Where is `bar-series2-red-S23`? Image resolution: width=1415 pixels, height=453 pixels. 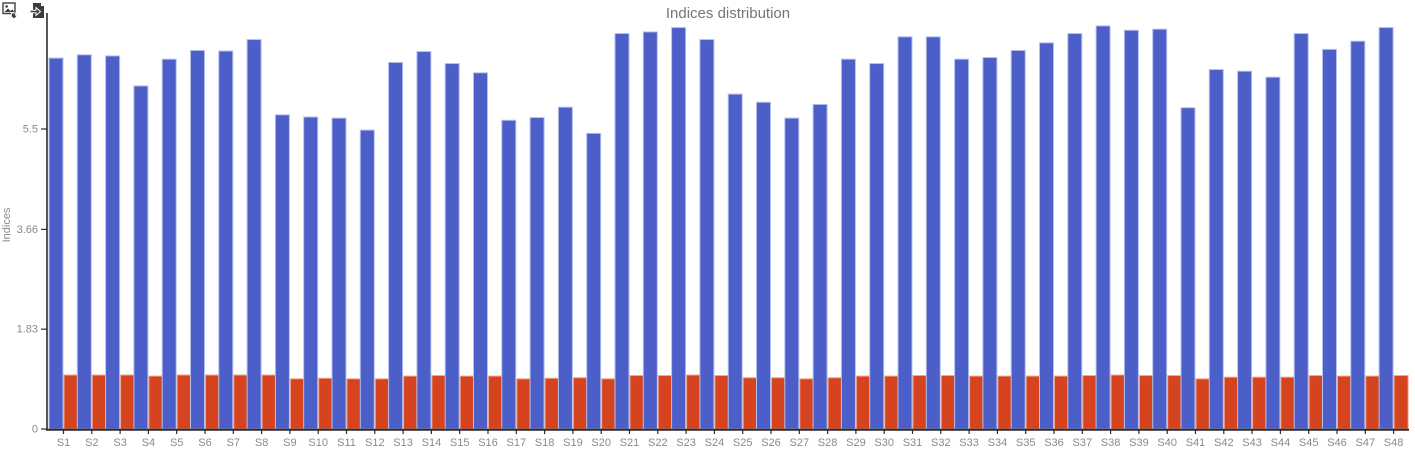 bar-series2-red-S23 is located at coordinates (694, 402).